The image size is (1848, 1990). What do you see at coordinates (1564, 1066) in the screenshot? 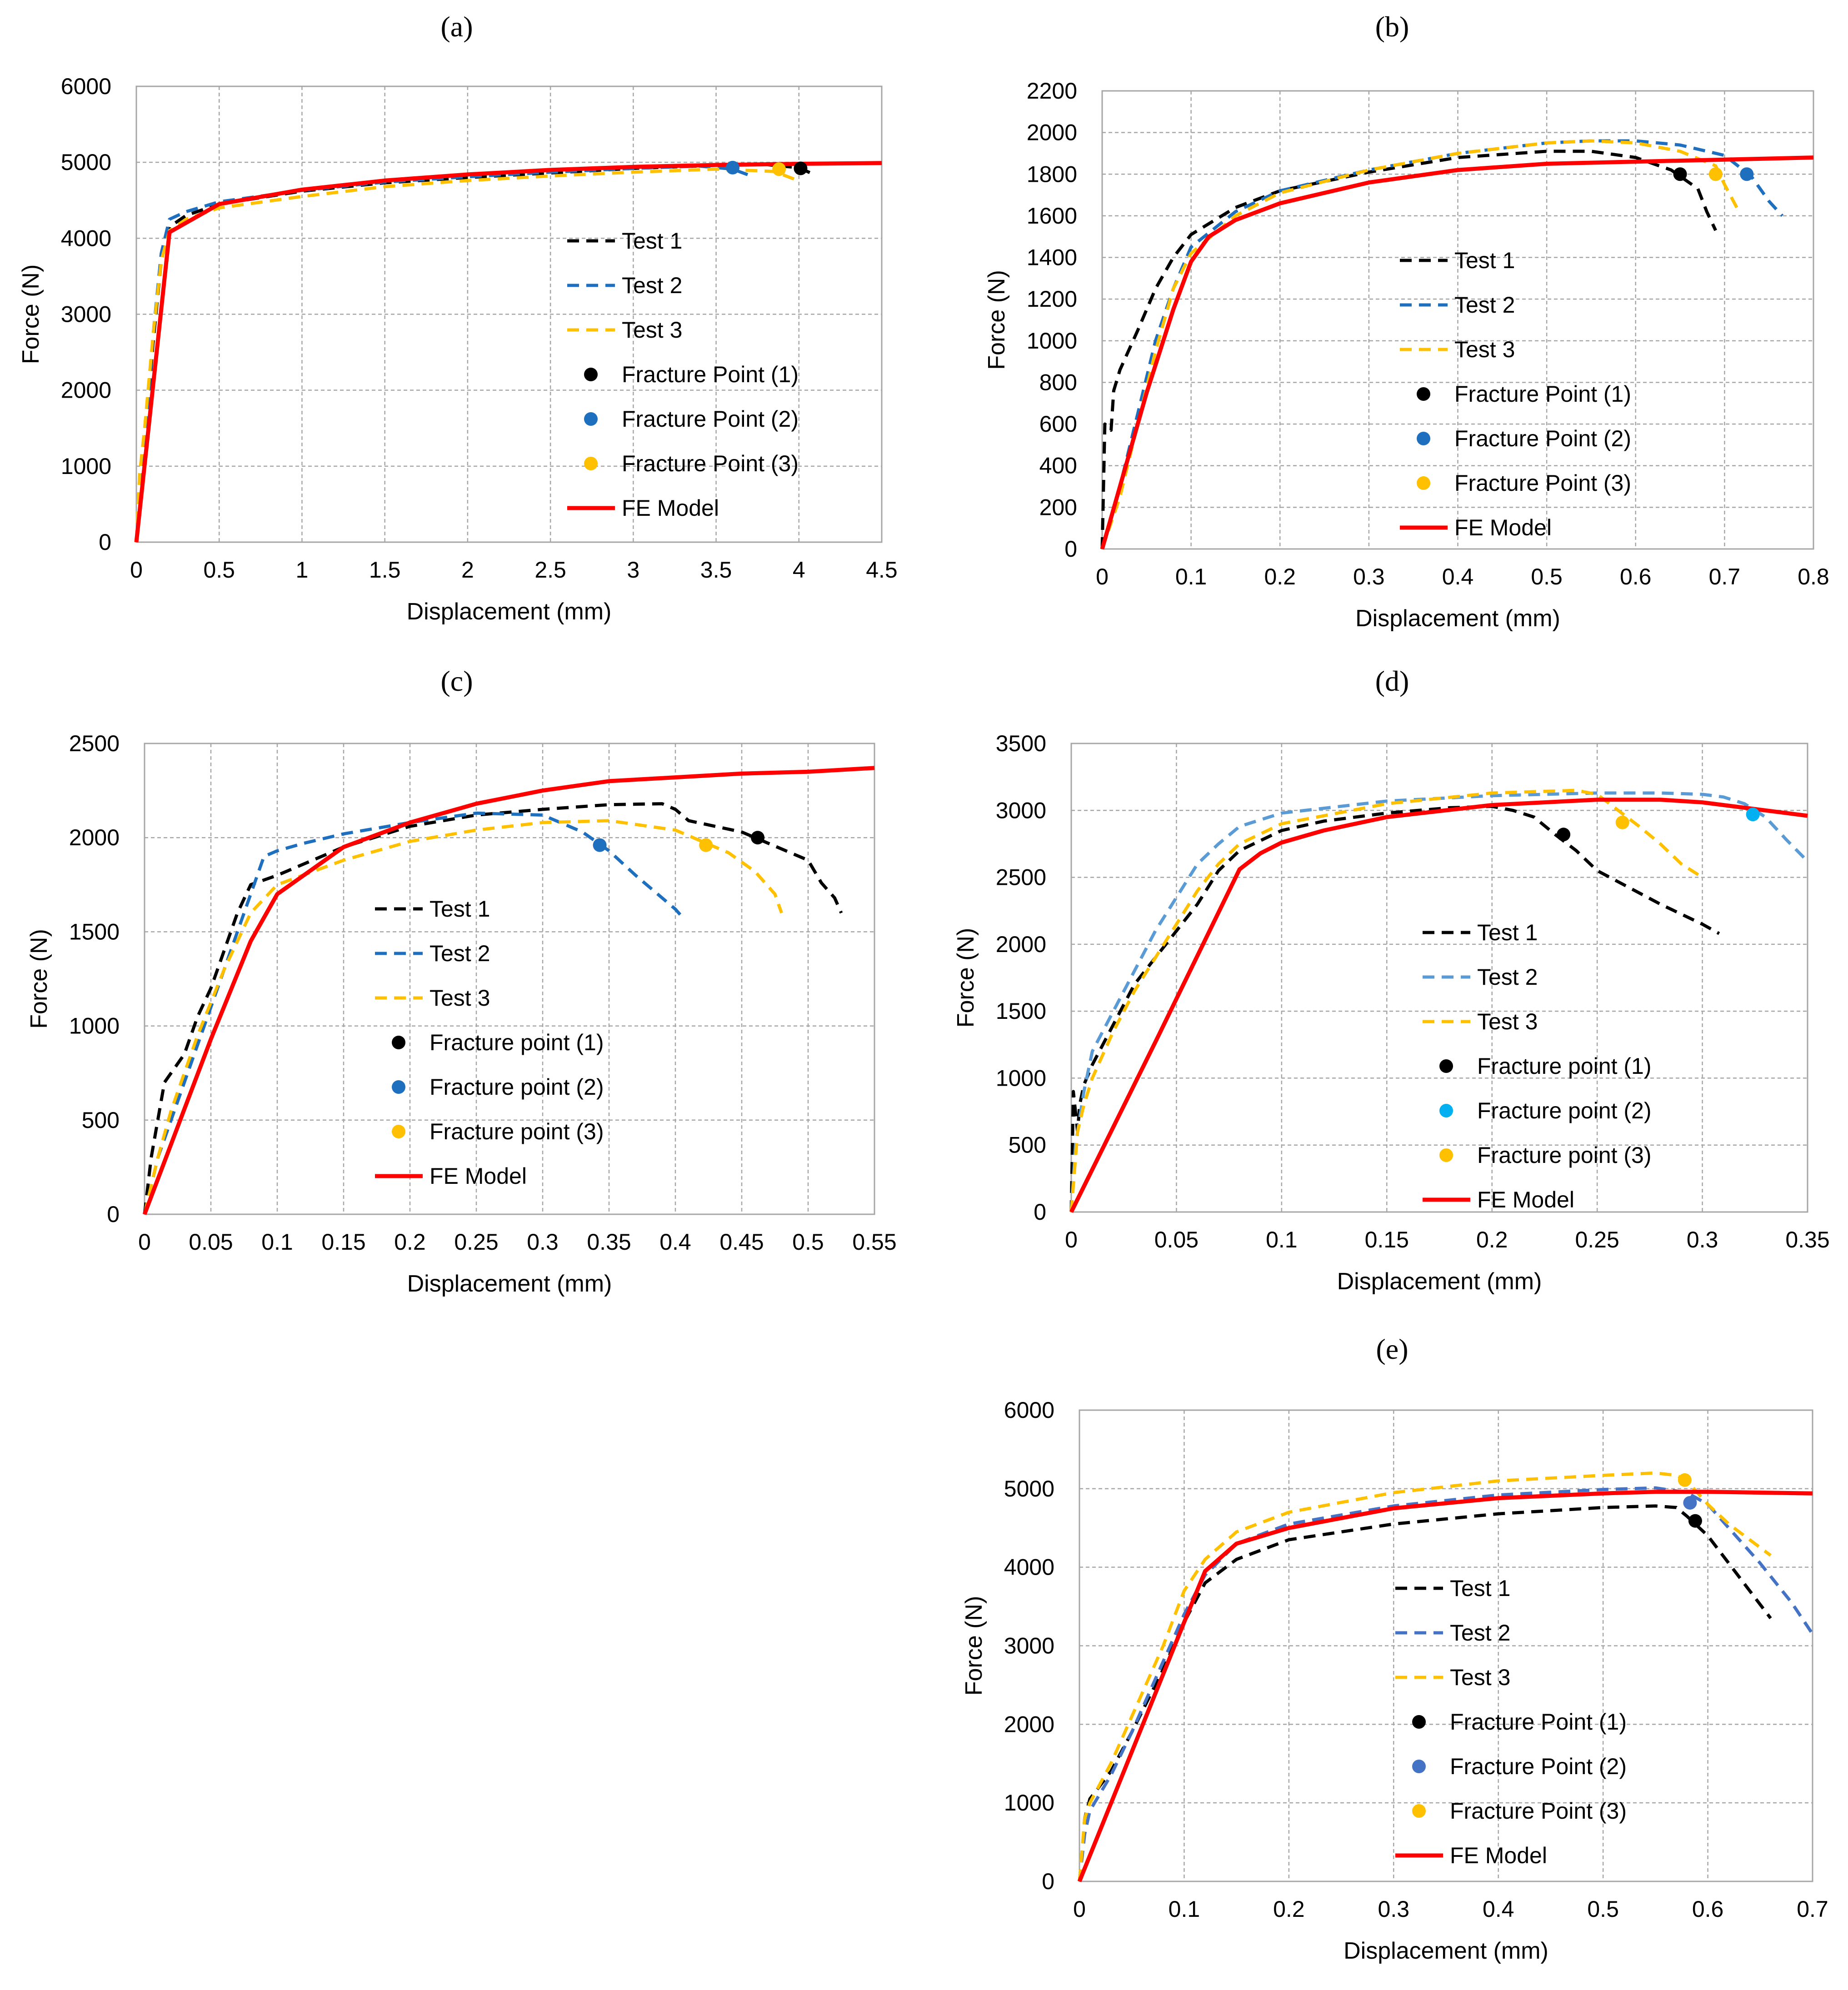
I see `legend-label: Fracture point (1)` at bounding box center [1564, 1066].